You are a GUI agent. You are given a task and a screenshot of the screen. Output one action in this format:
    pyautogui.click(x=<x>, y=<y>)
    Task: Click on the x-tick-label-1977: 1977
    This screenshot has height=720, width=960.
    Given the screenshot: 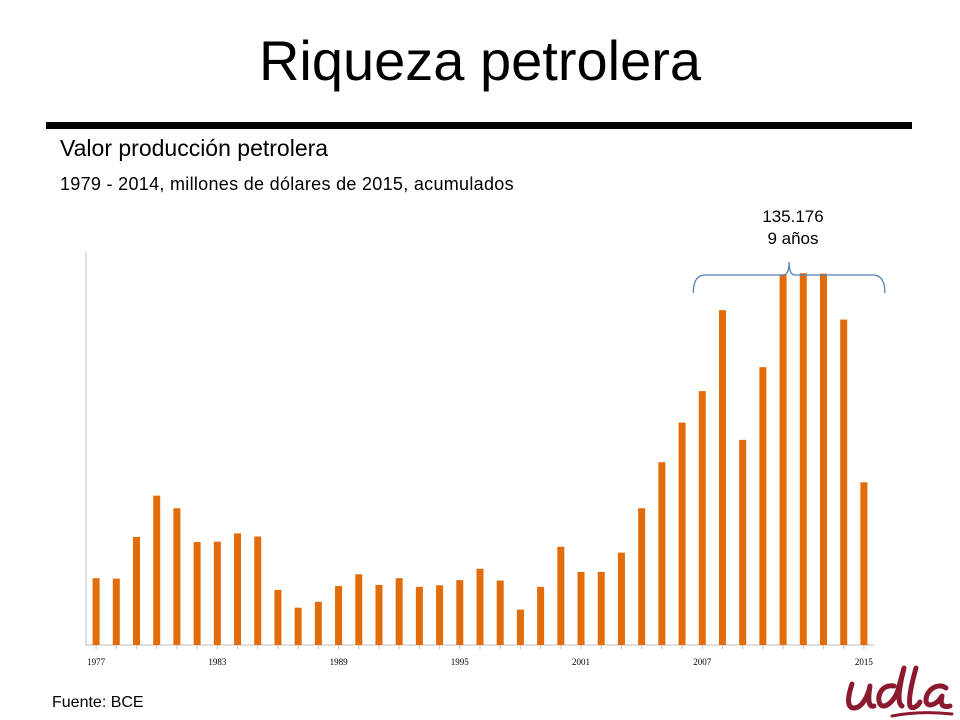 What is the action you would take?
    pyautogui.click(x=96, y=662)
    